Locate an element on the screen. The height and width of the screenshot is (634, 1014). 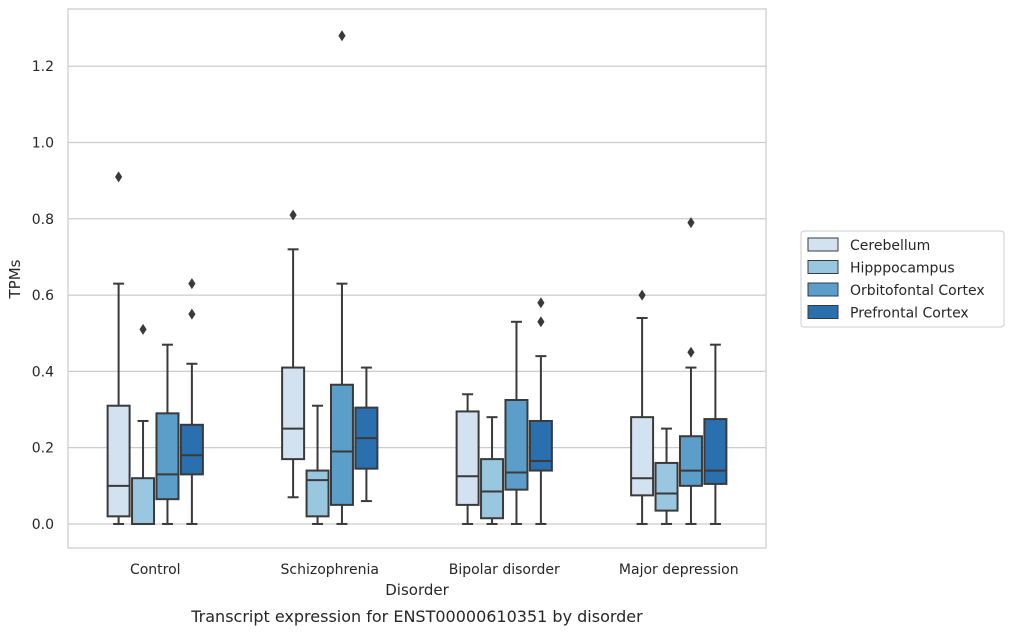
legend-frame is located at coordinates (902, 279).